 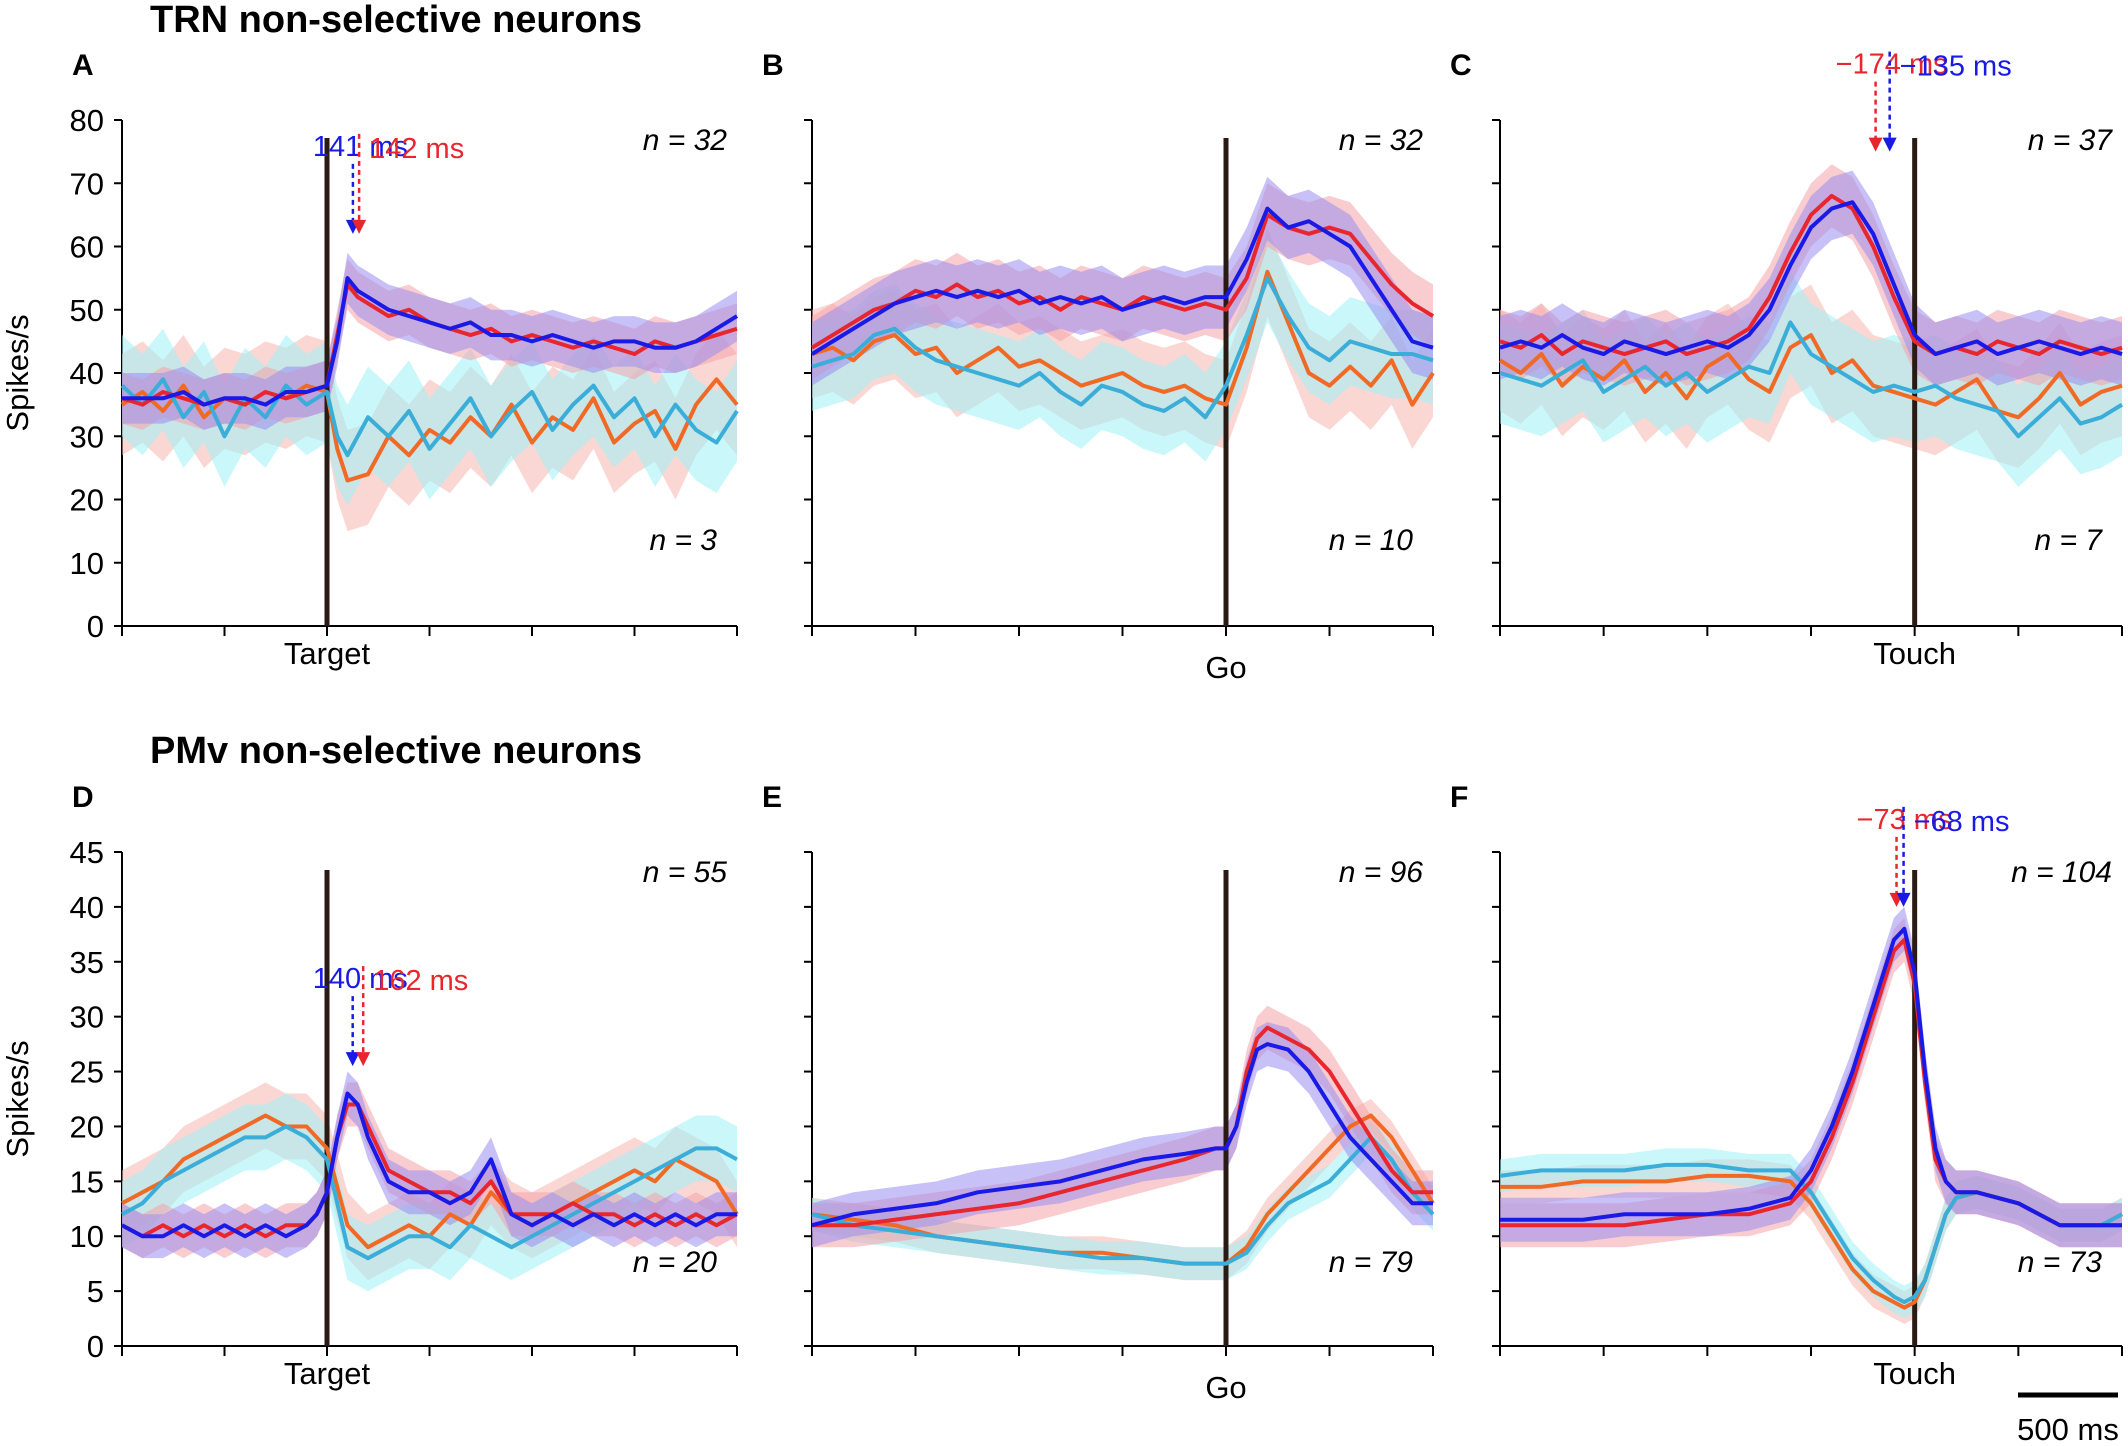 I want to click on y-tick-label-d: 35, so click(x=87, y=962).